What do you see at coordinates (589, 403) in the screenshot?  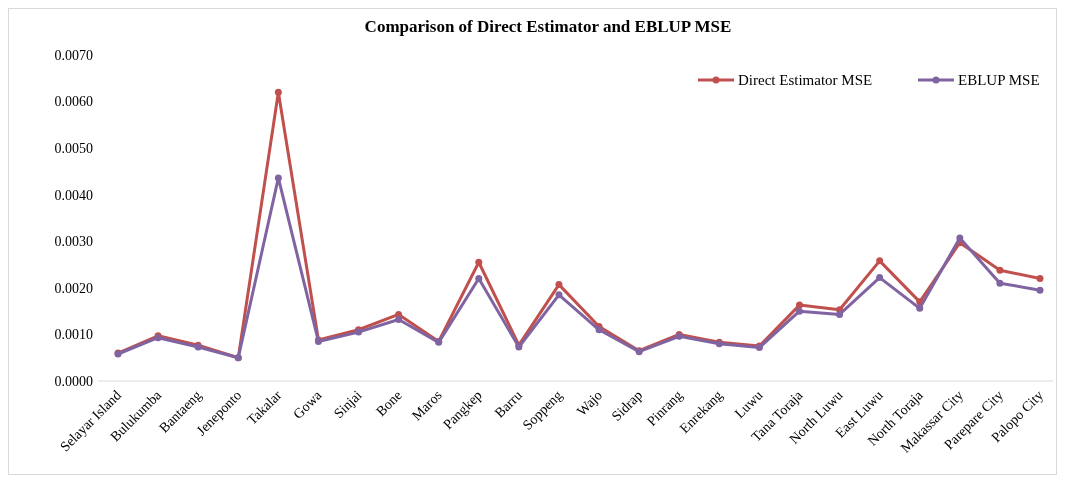 I see `x-tick-label: Wajo` at bounding box center [589, 403].